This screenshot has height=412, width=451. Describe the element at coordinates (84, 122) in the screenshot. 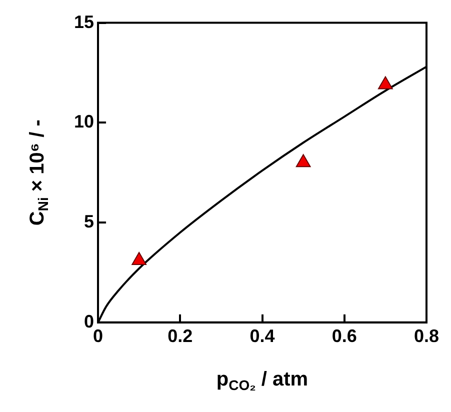

I see `y-tick-label: 10` at that location.